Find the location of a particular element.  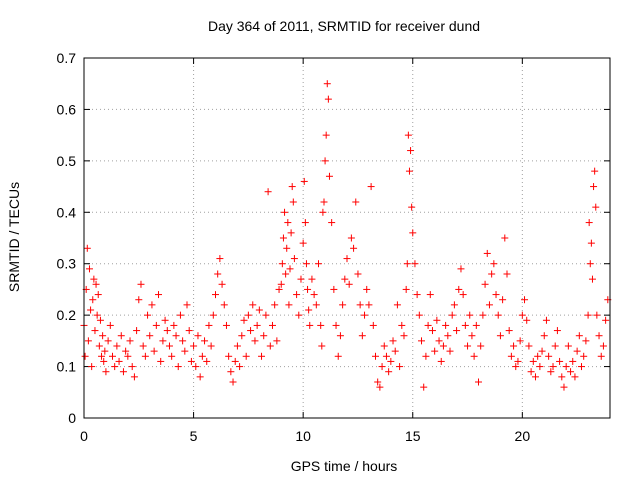

x-tick-label: 20 is located at coordinates (523, 436).